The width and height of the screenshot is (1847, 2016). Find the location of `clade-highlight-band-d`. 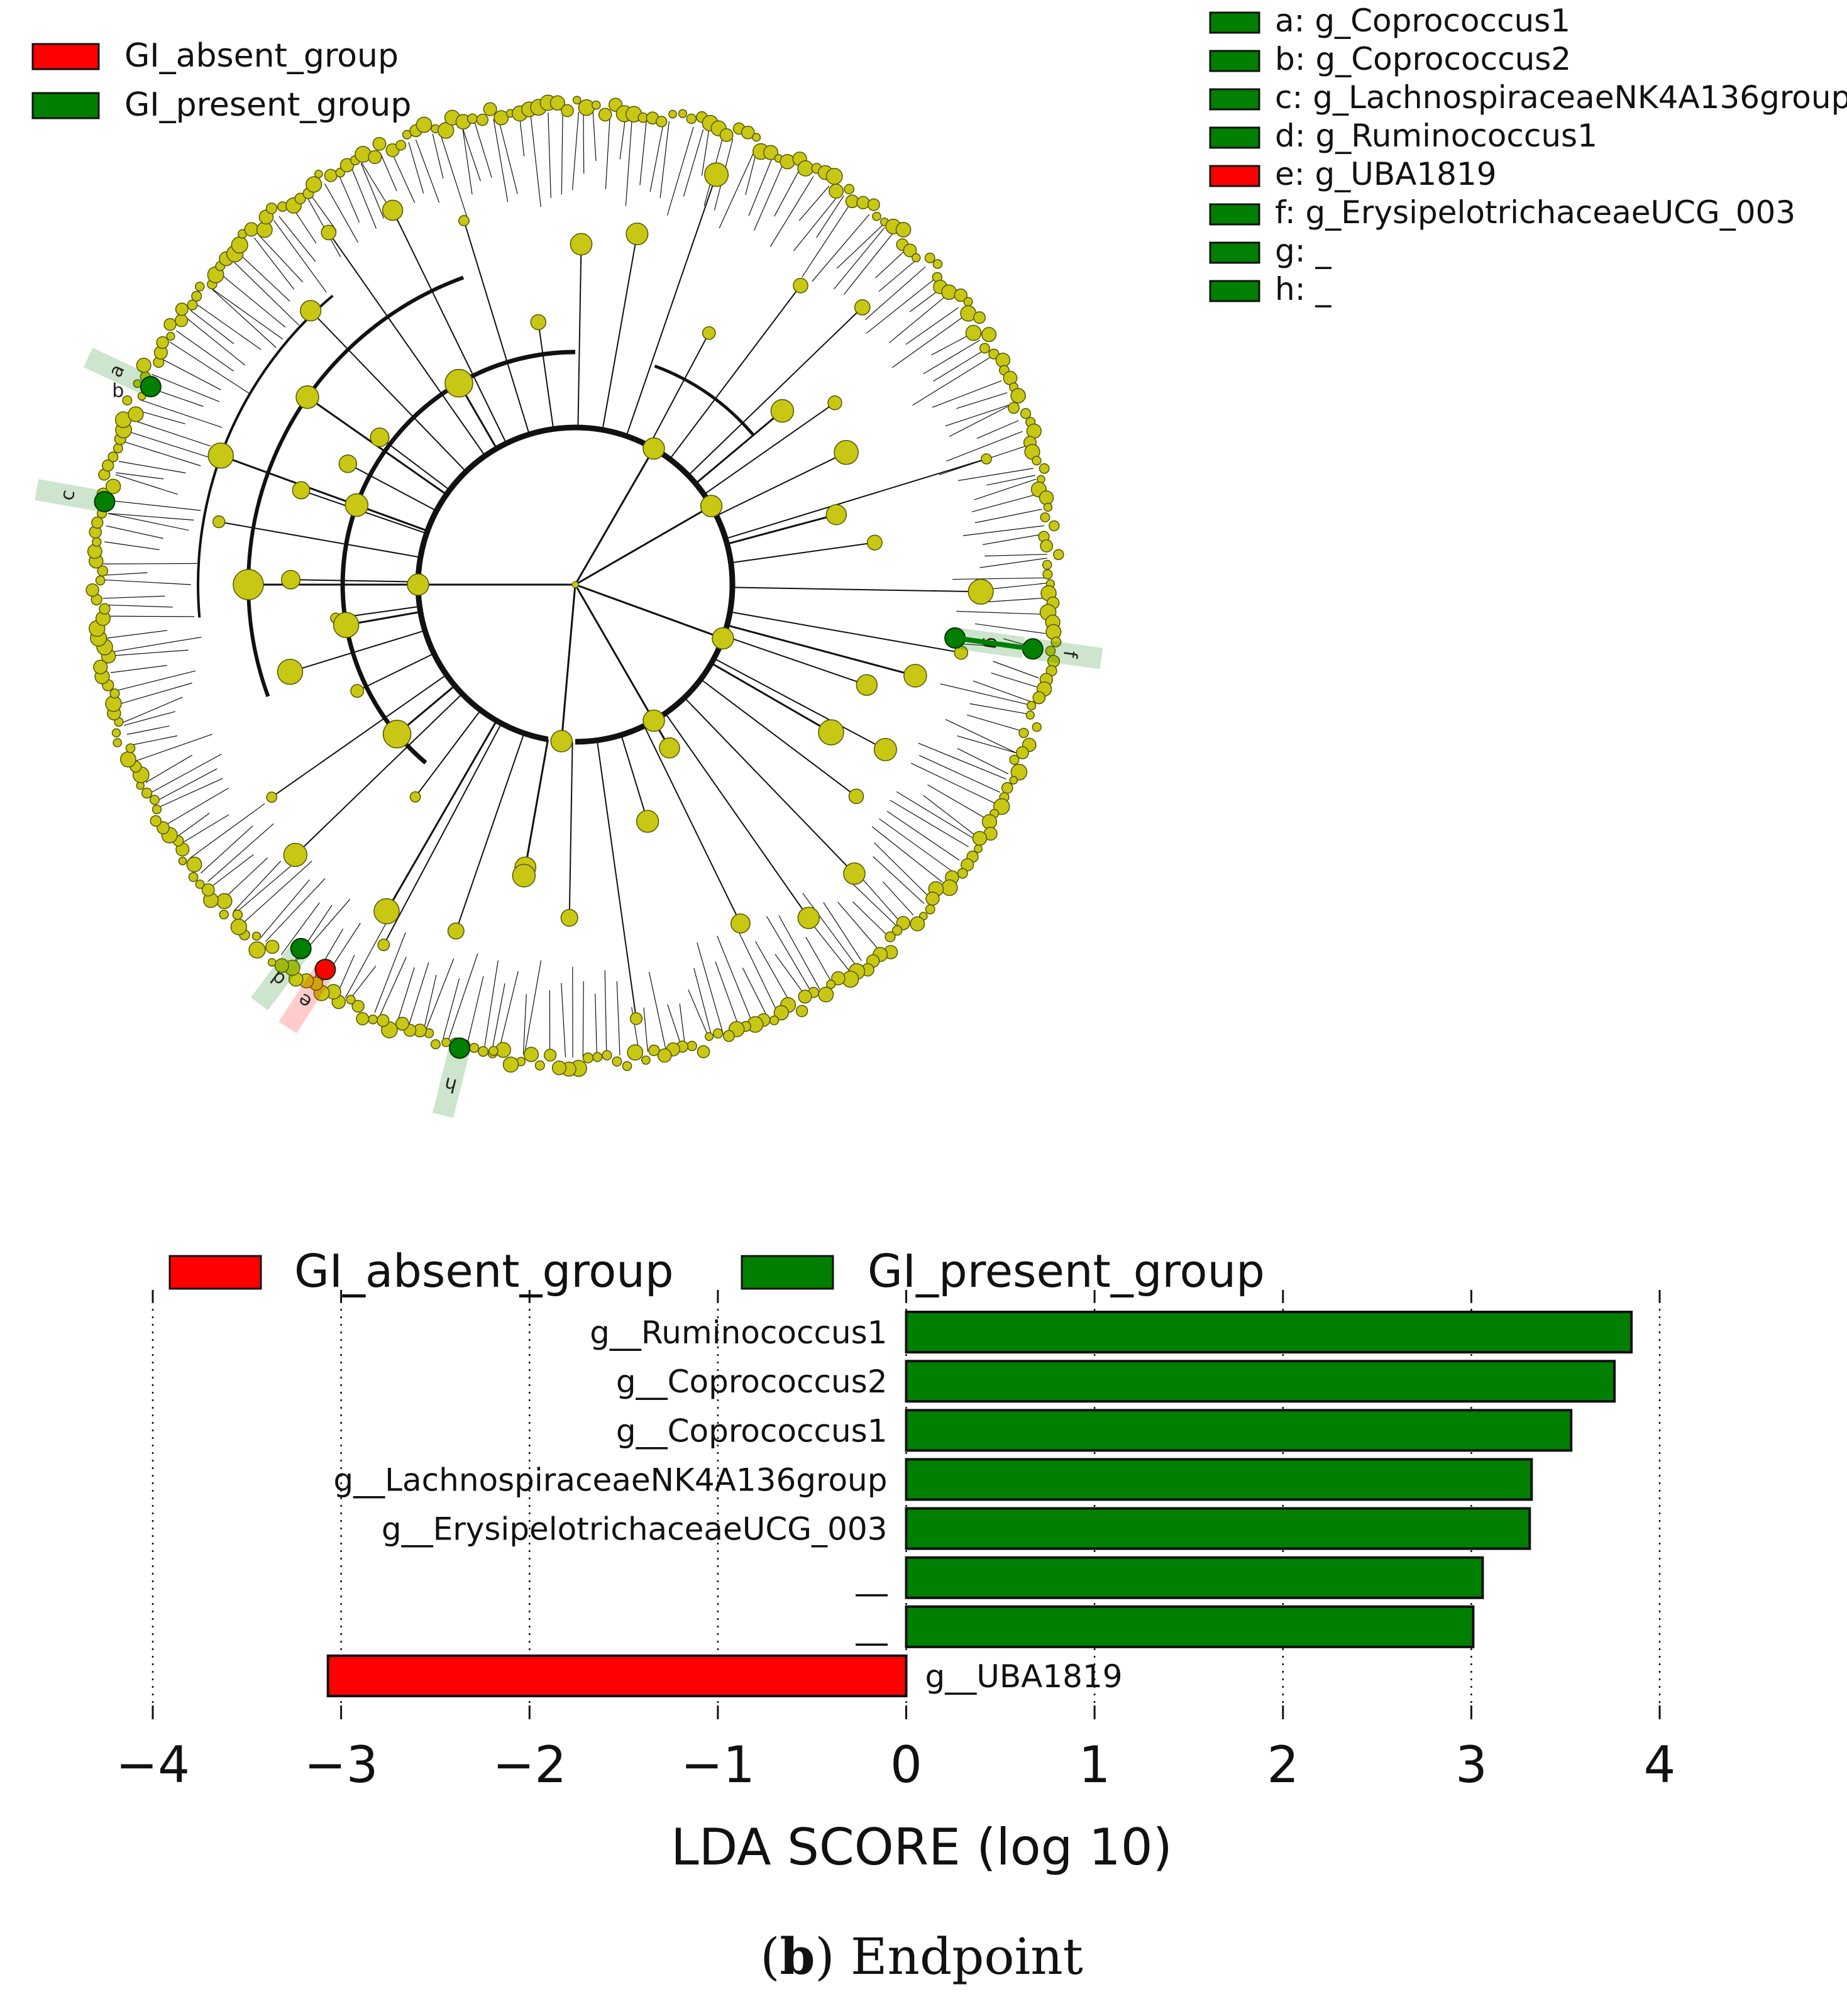

clade-highlight-band-d is located at coordinates (280, 976).